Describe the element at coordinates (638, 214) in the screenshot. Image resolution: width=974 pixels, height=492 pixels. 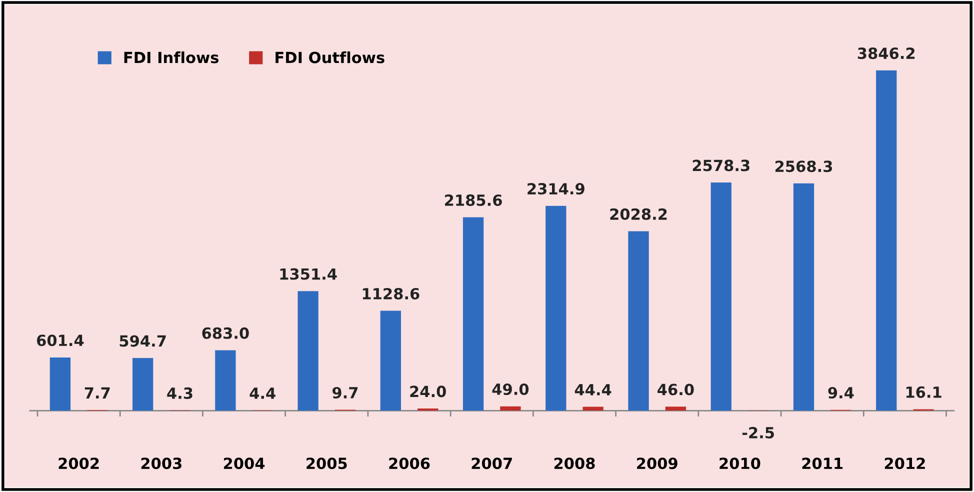
I see `data-label: 2028.2` at that location.